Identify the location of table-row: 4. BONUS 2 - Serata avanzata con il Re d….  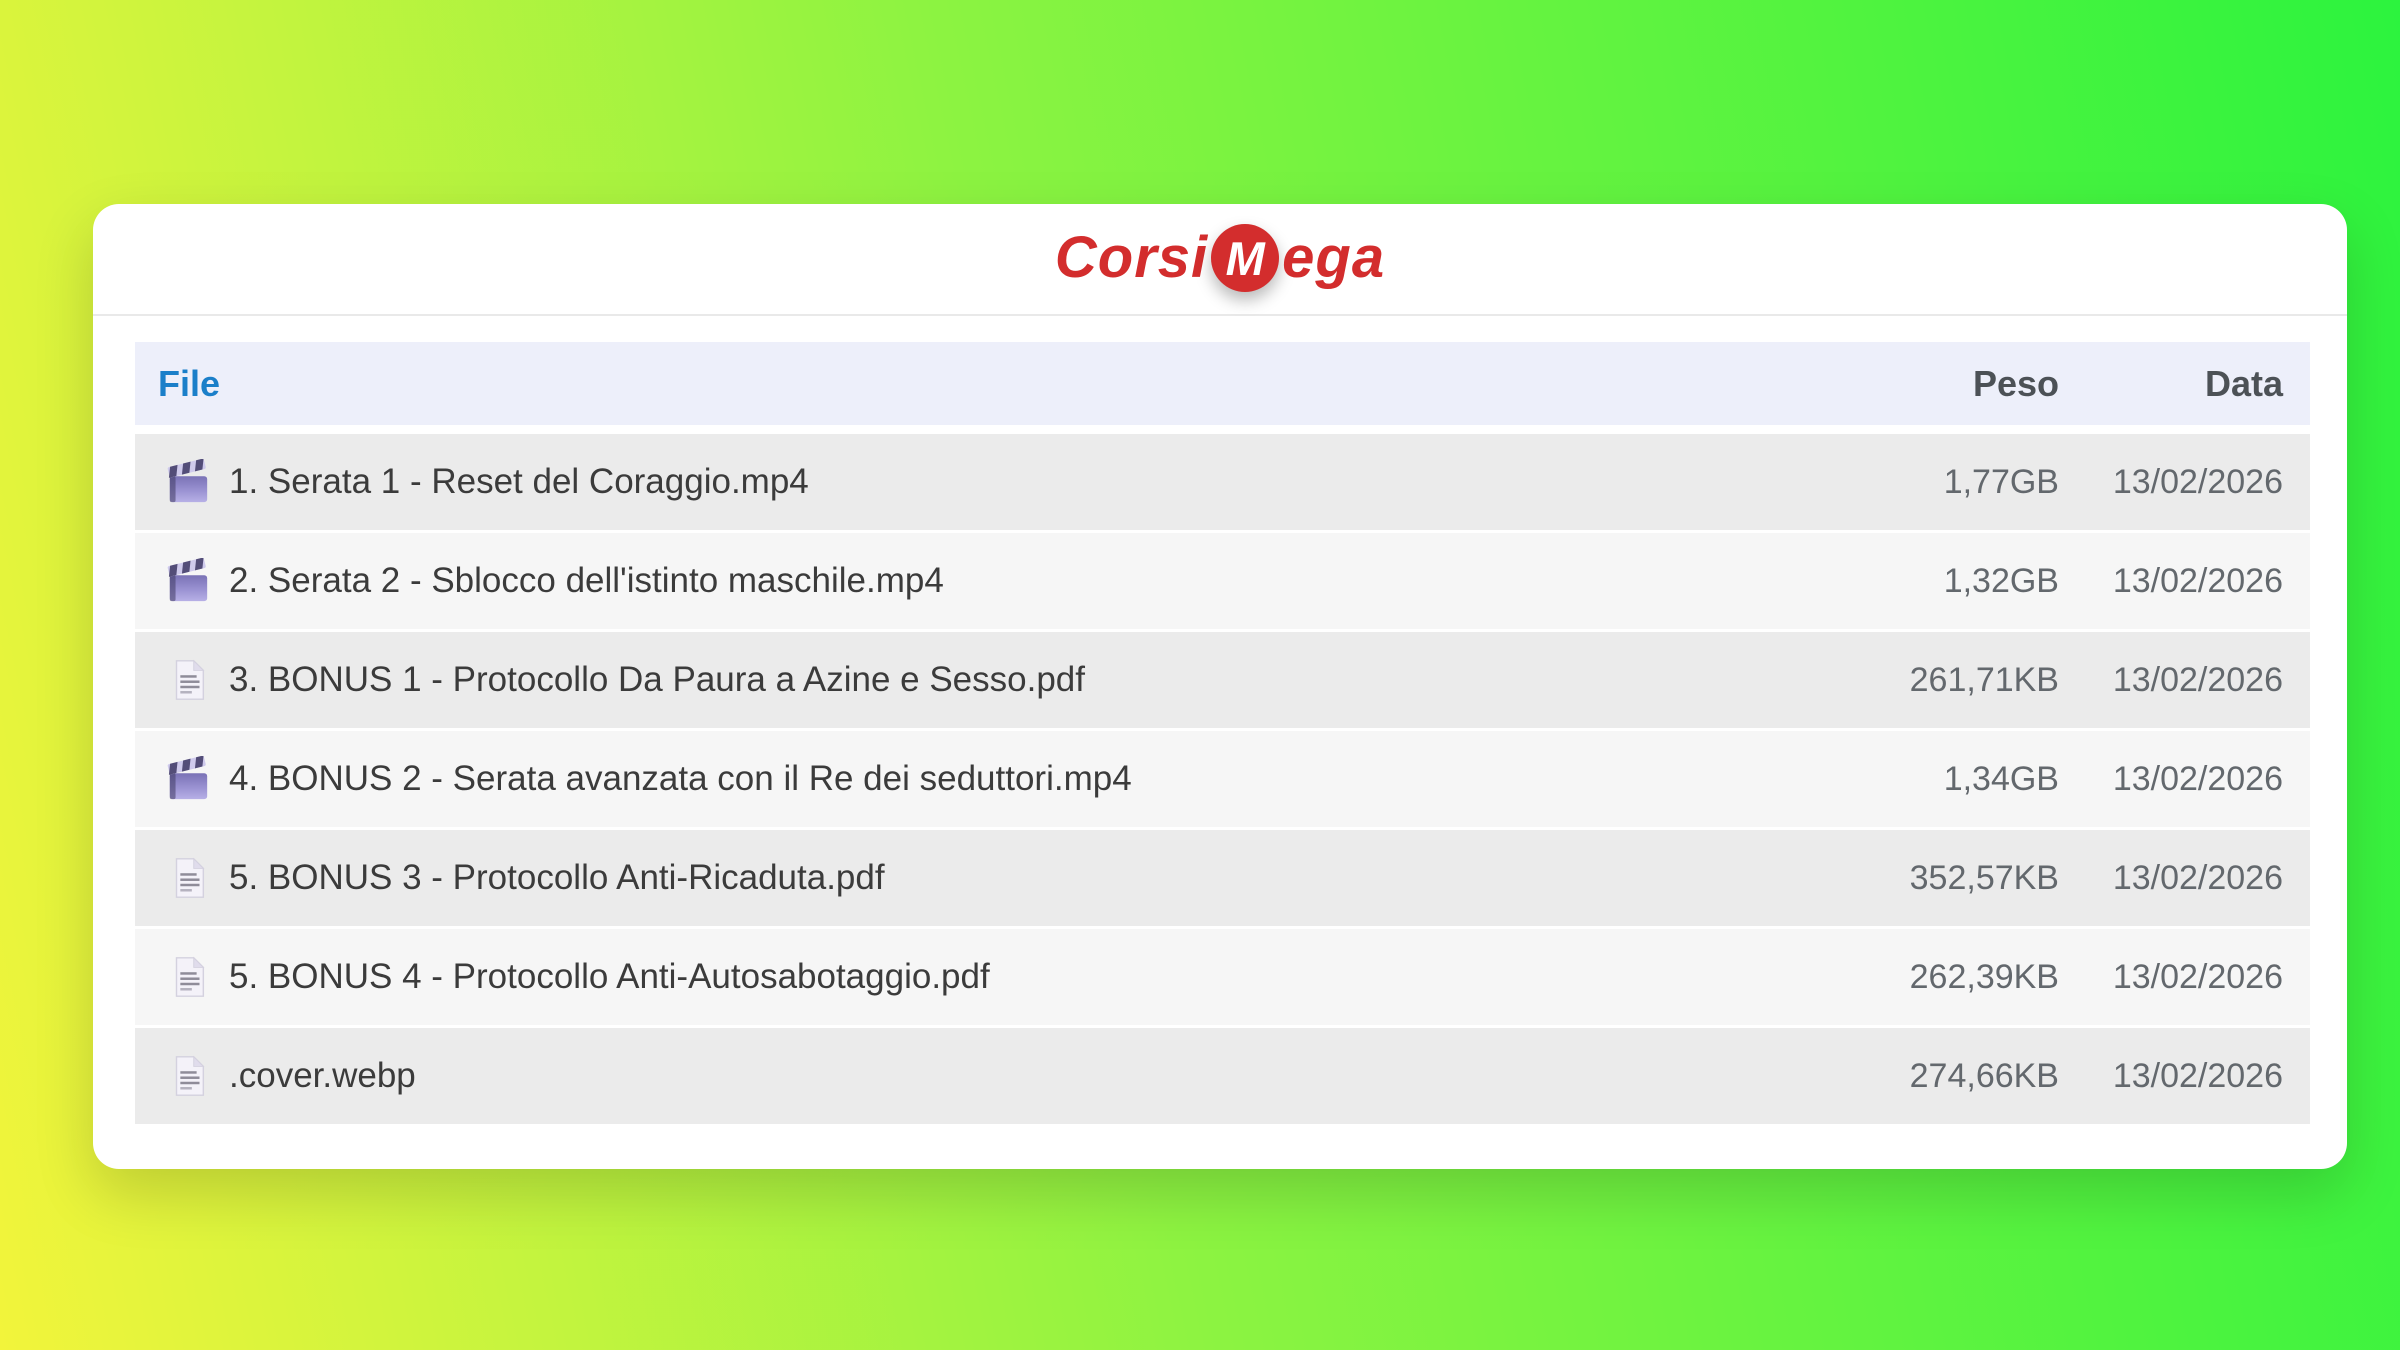
(1222, 779).